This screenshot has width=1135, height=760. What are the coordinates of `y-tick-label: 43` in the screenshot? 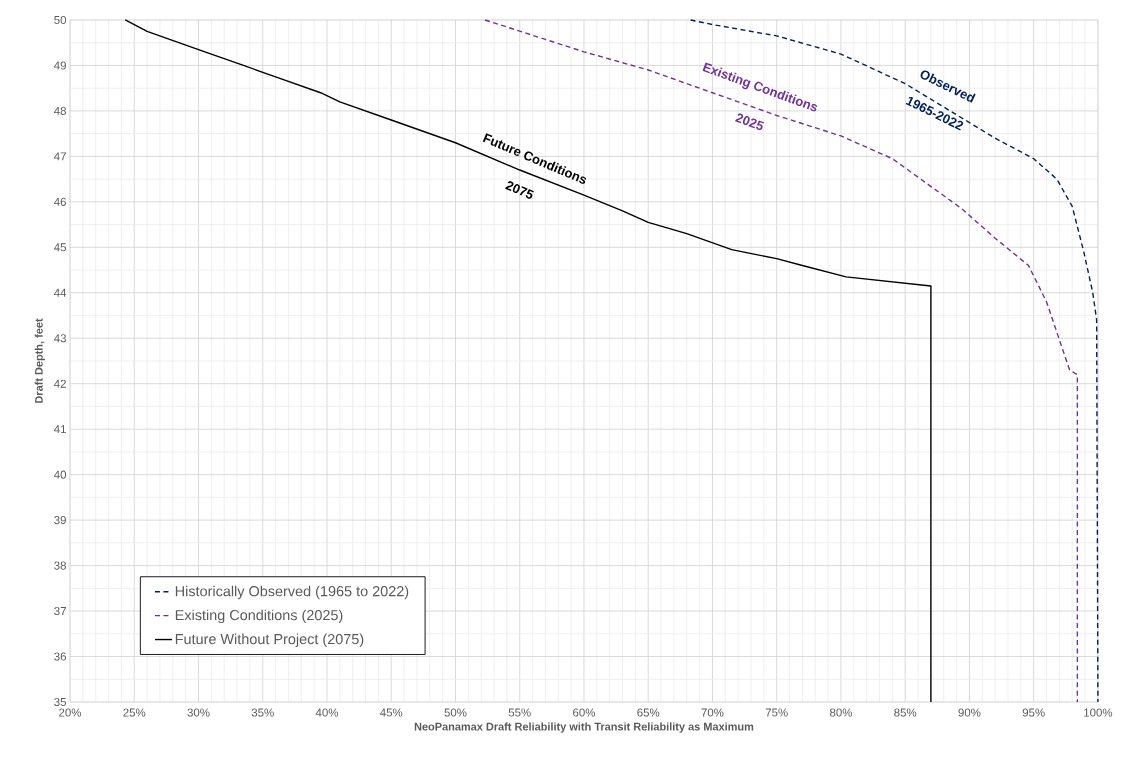 It's located at (60, 338).